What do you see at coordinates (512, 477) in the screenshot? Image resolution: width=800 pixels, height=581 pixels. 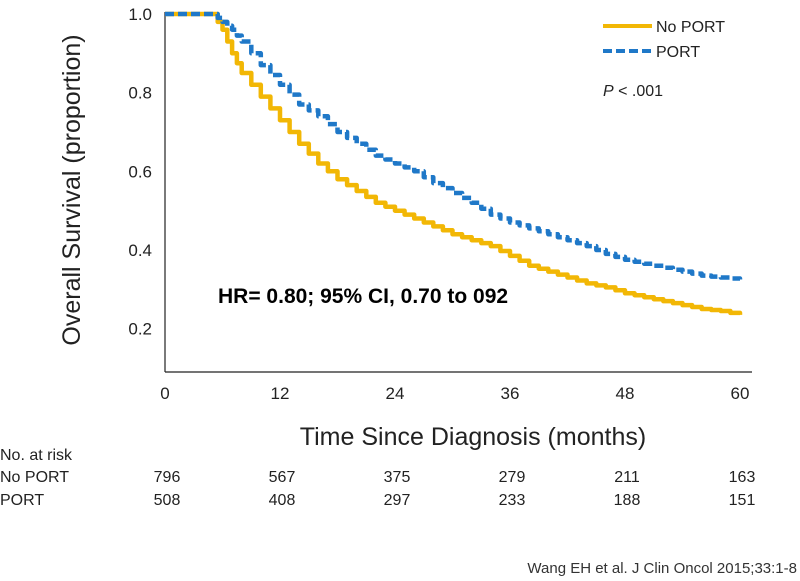 I see `risk-value: 279` at bounding box center [512, 477].